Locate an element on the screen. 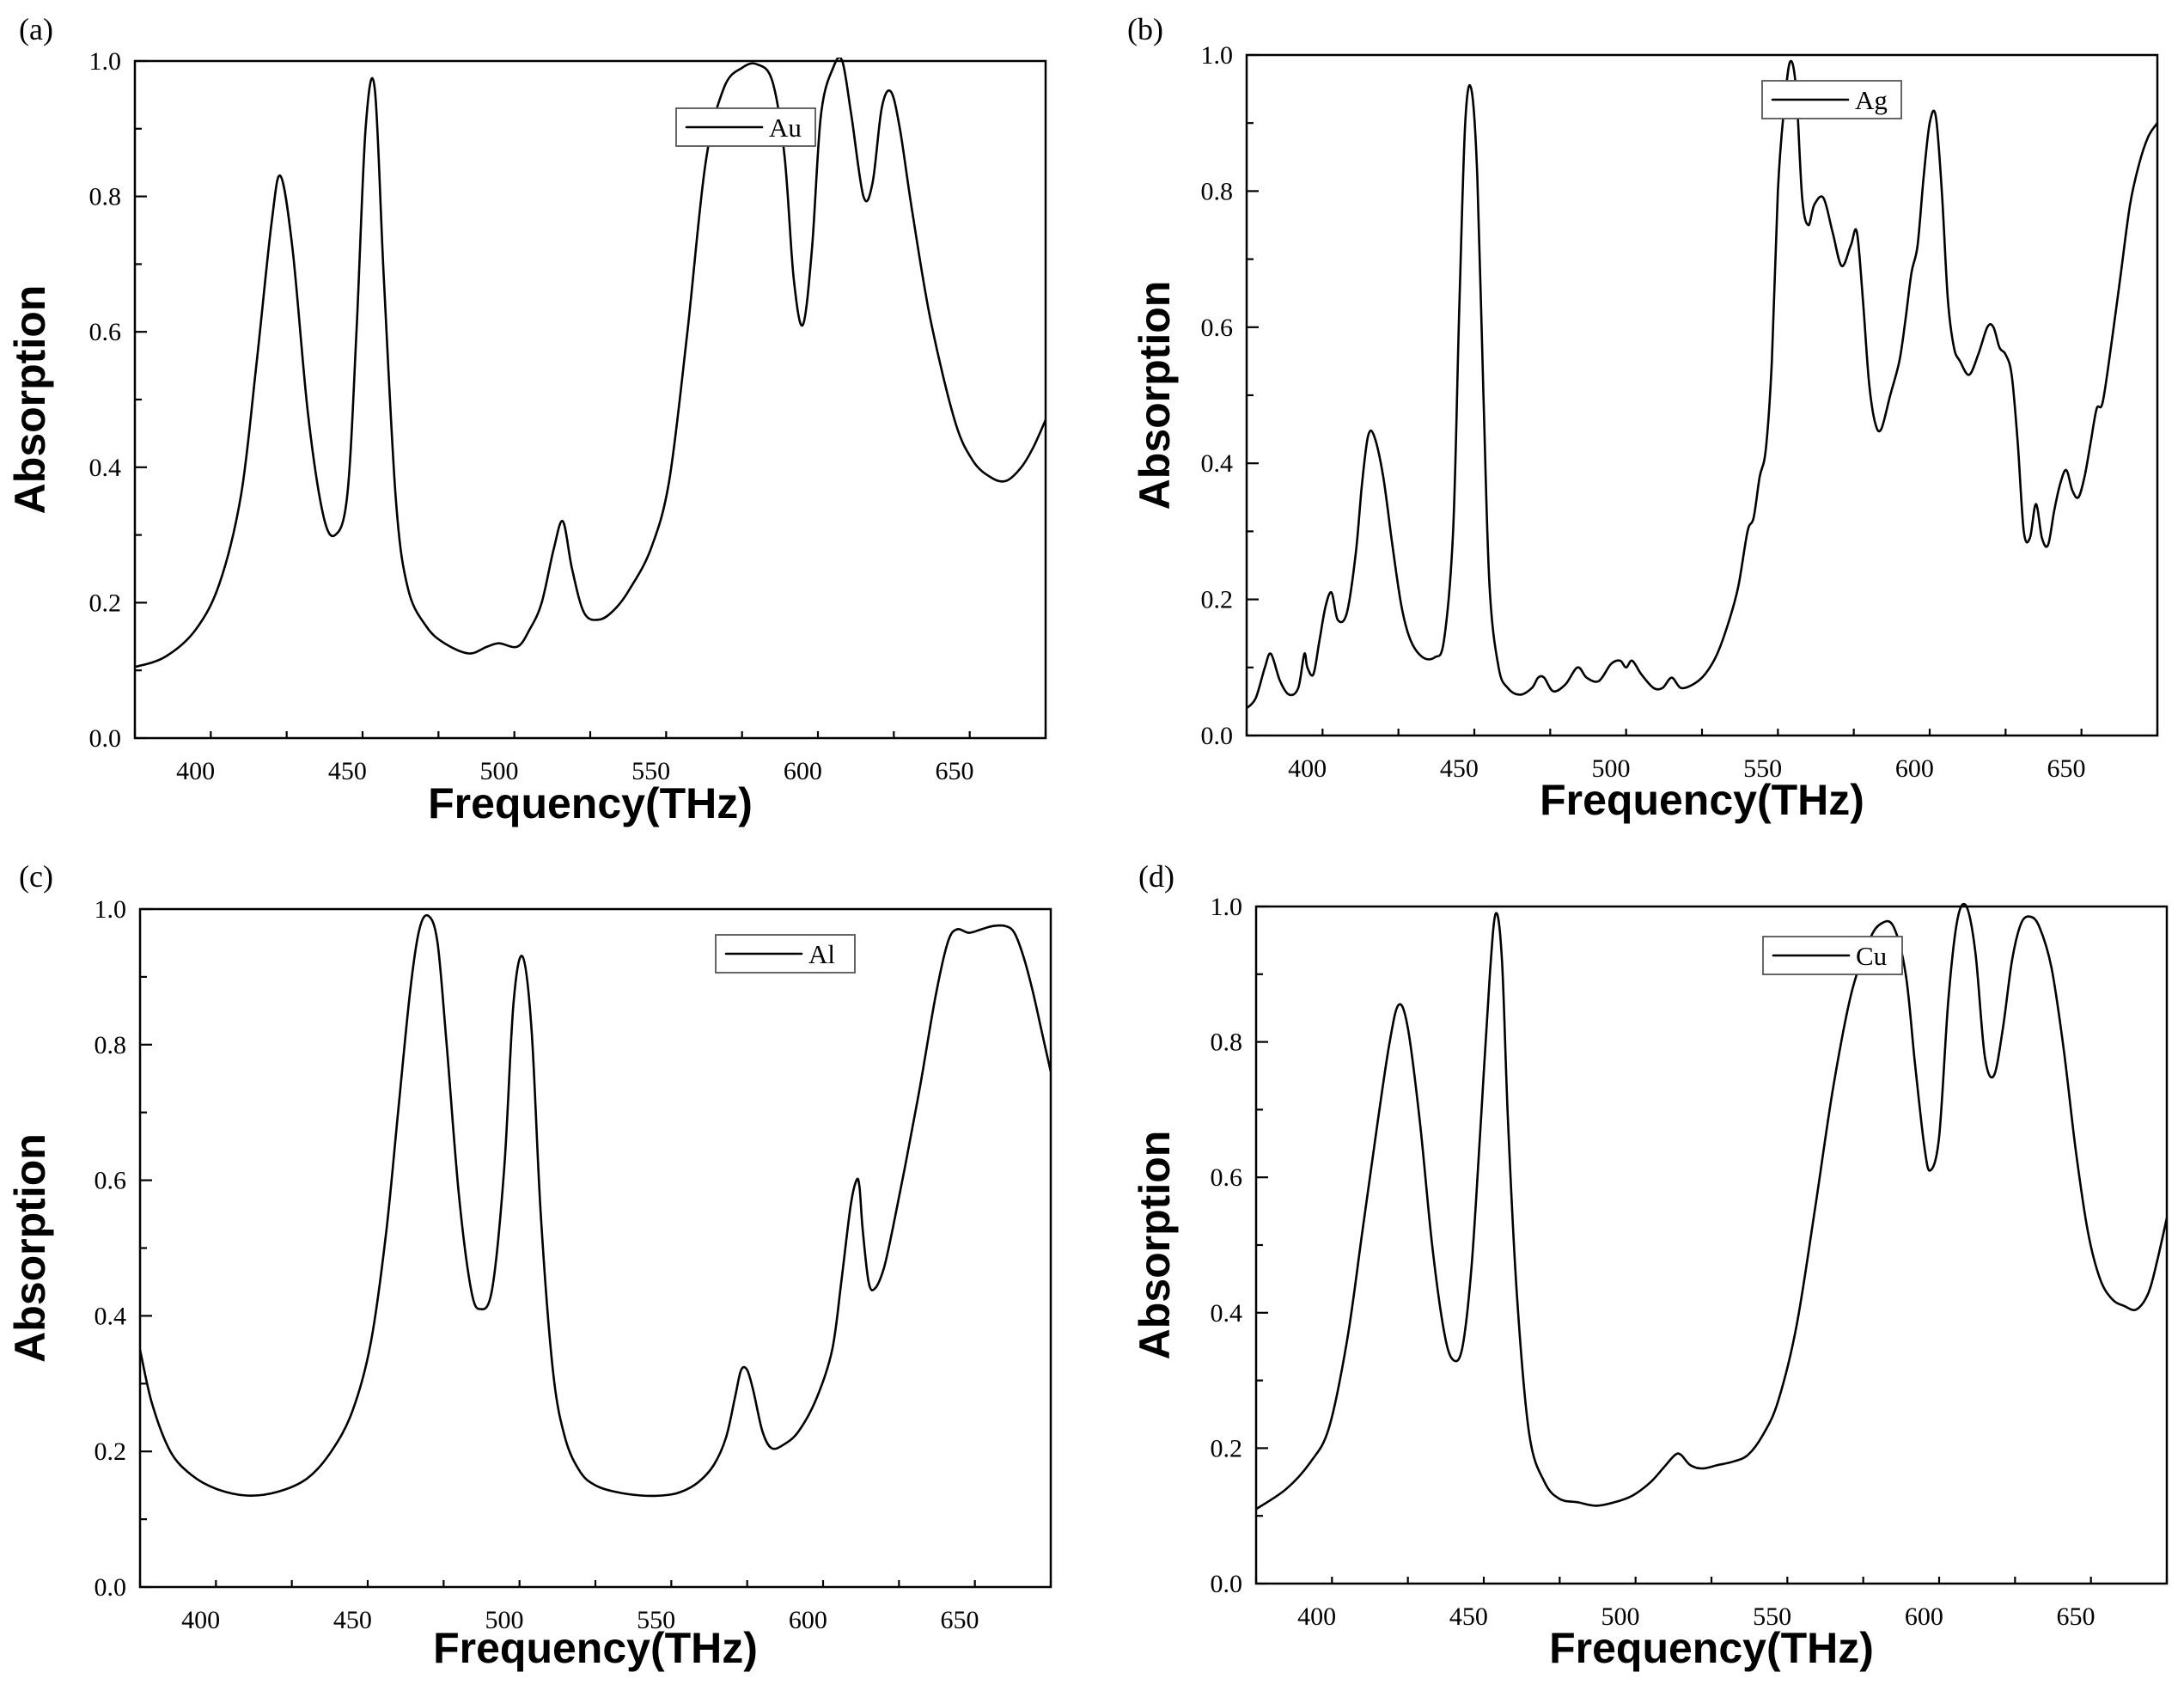 The height and width of the screenshot is (1697, 2184). series-line-al is located at coordinates (595, 1206).